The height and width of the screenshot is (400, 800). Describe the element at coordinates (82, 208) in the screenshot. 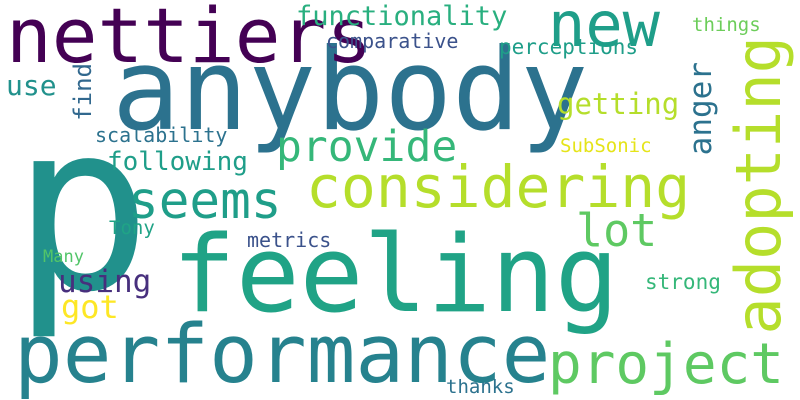

I see `word-p: p` at that location.